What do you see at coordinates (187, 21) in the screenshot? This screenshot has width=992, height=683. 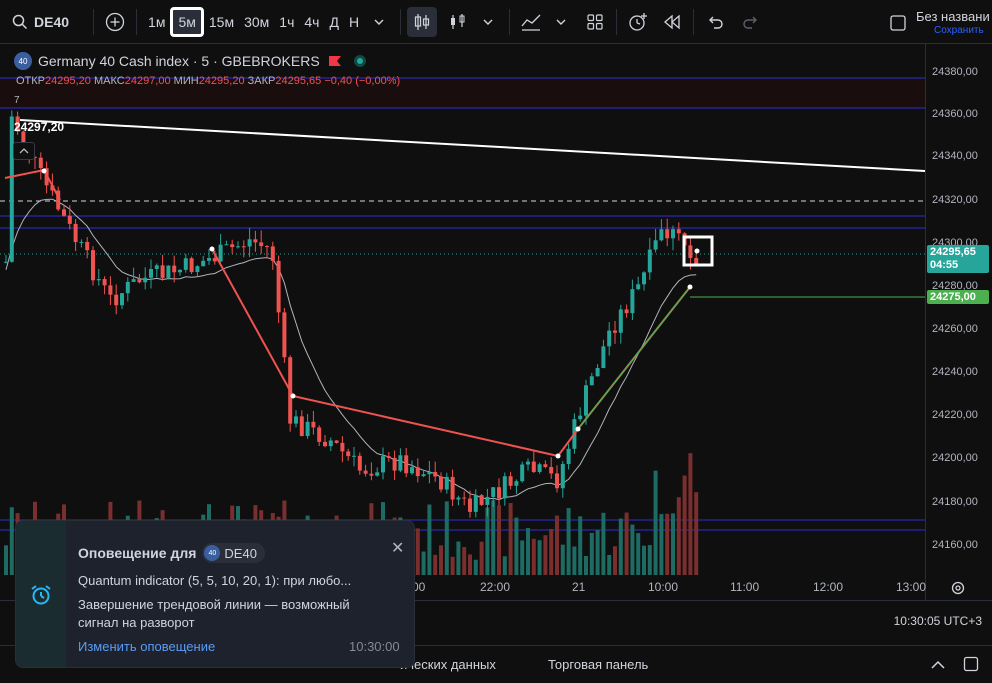 I see `timeframe-5m: 5м` at bounding box center [187, 21].